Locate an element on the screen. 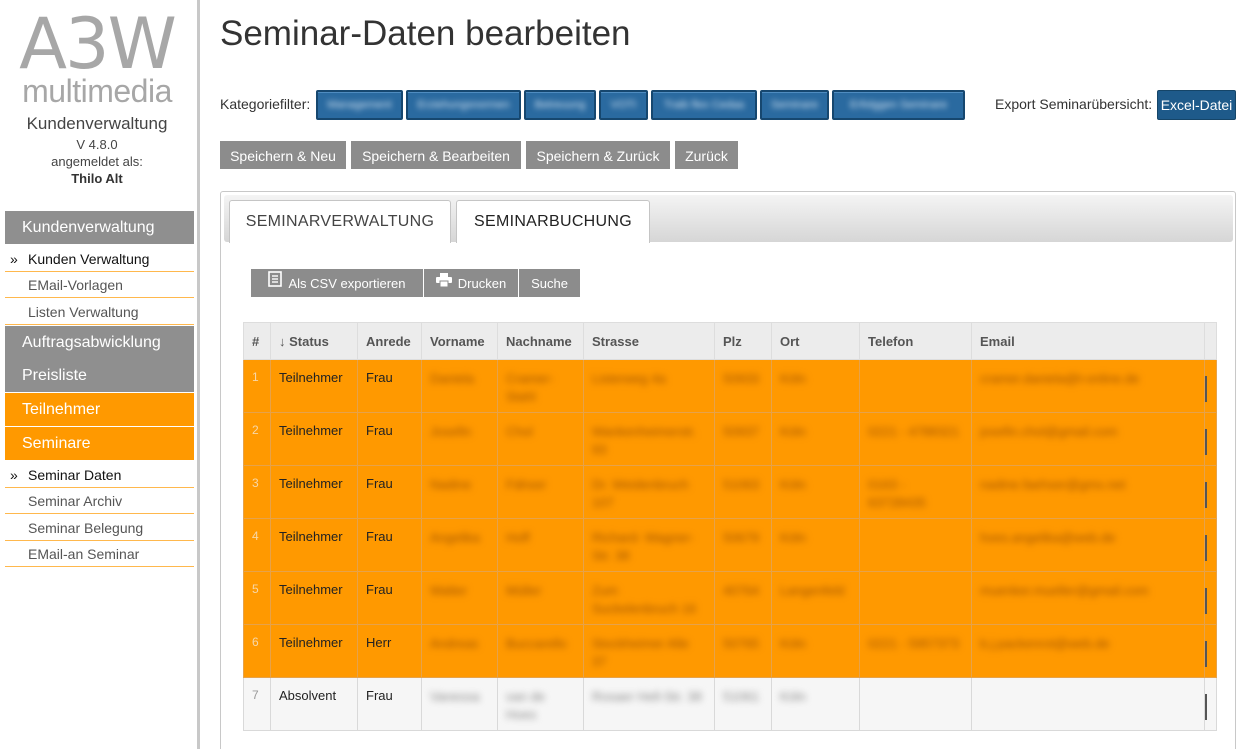 This screenshot has height=749, width=1256. category-label: VOTI is located at coordinates (623, 105).